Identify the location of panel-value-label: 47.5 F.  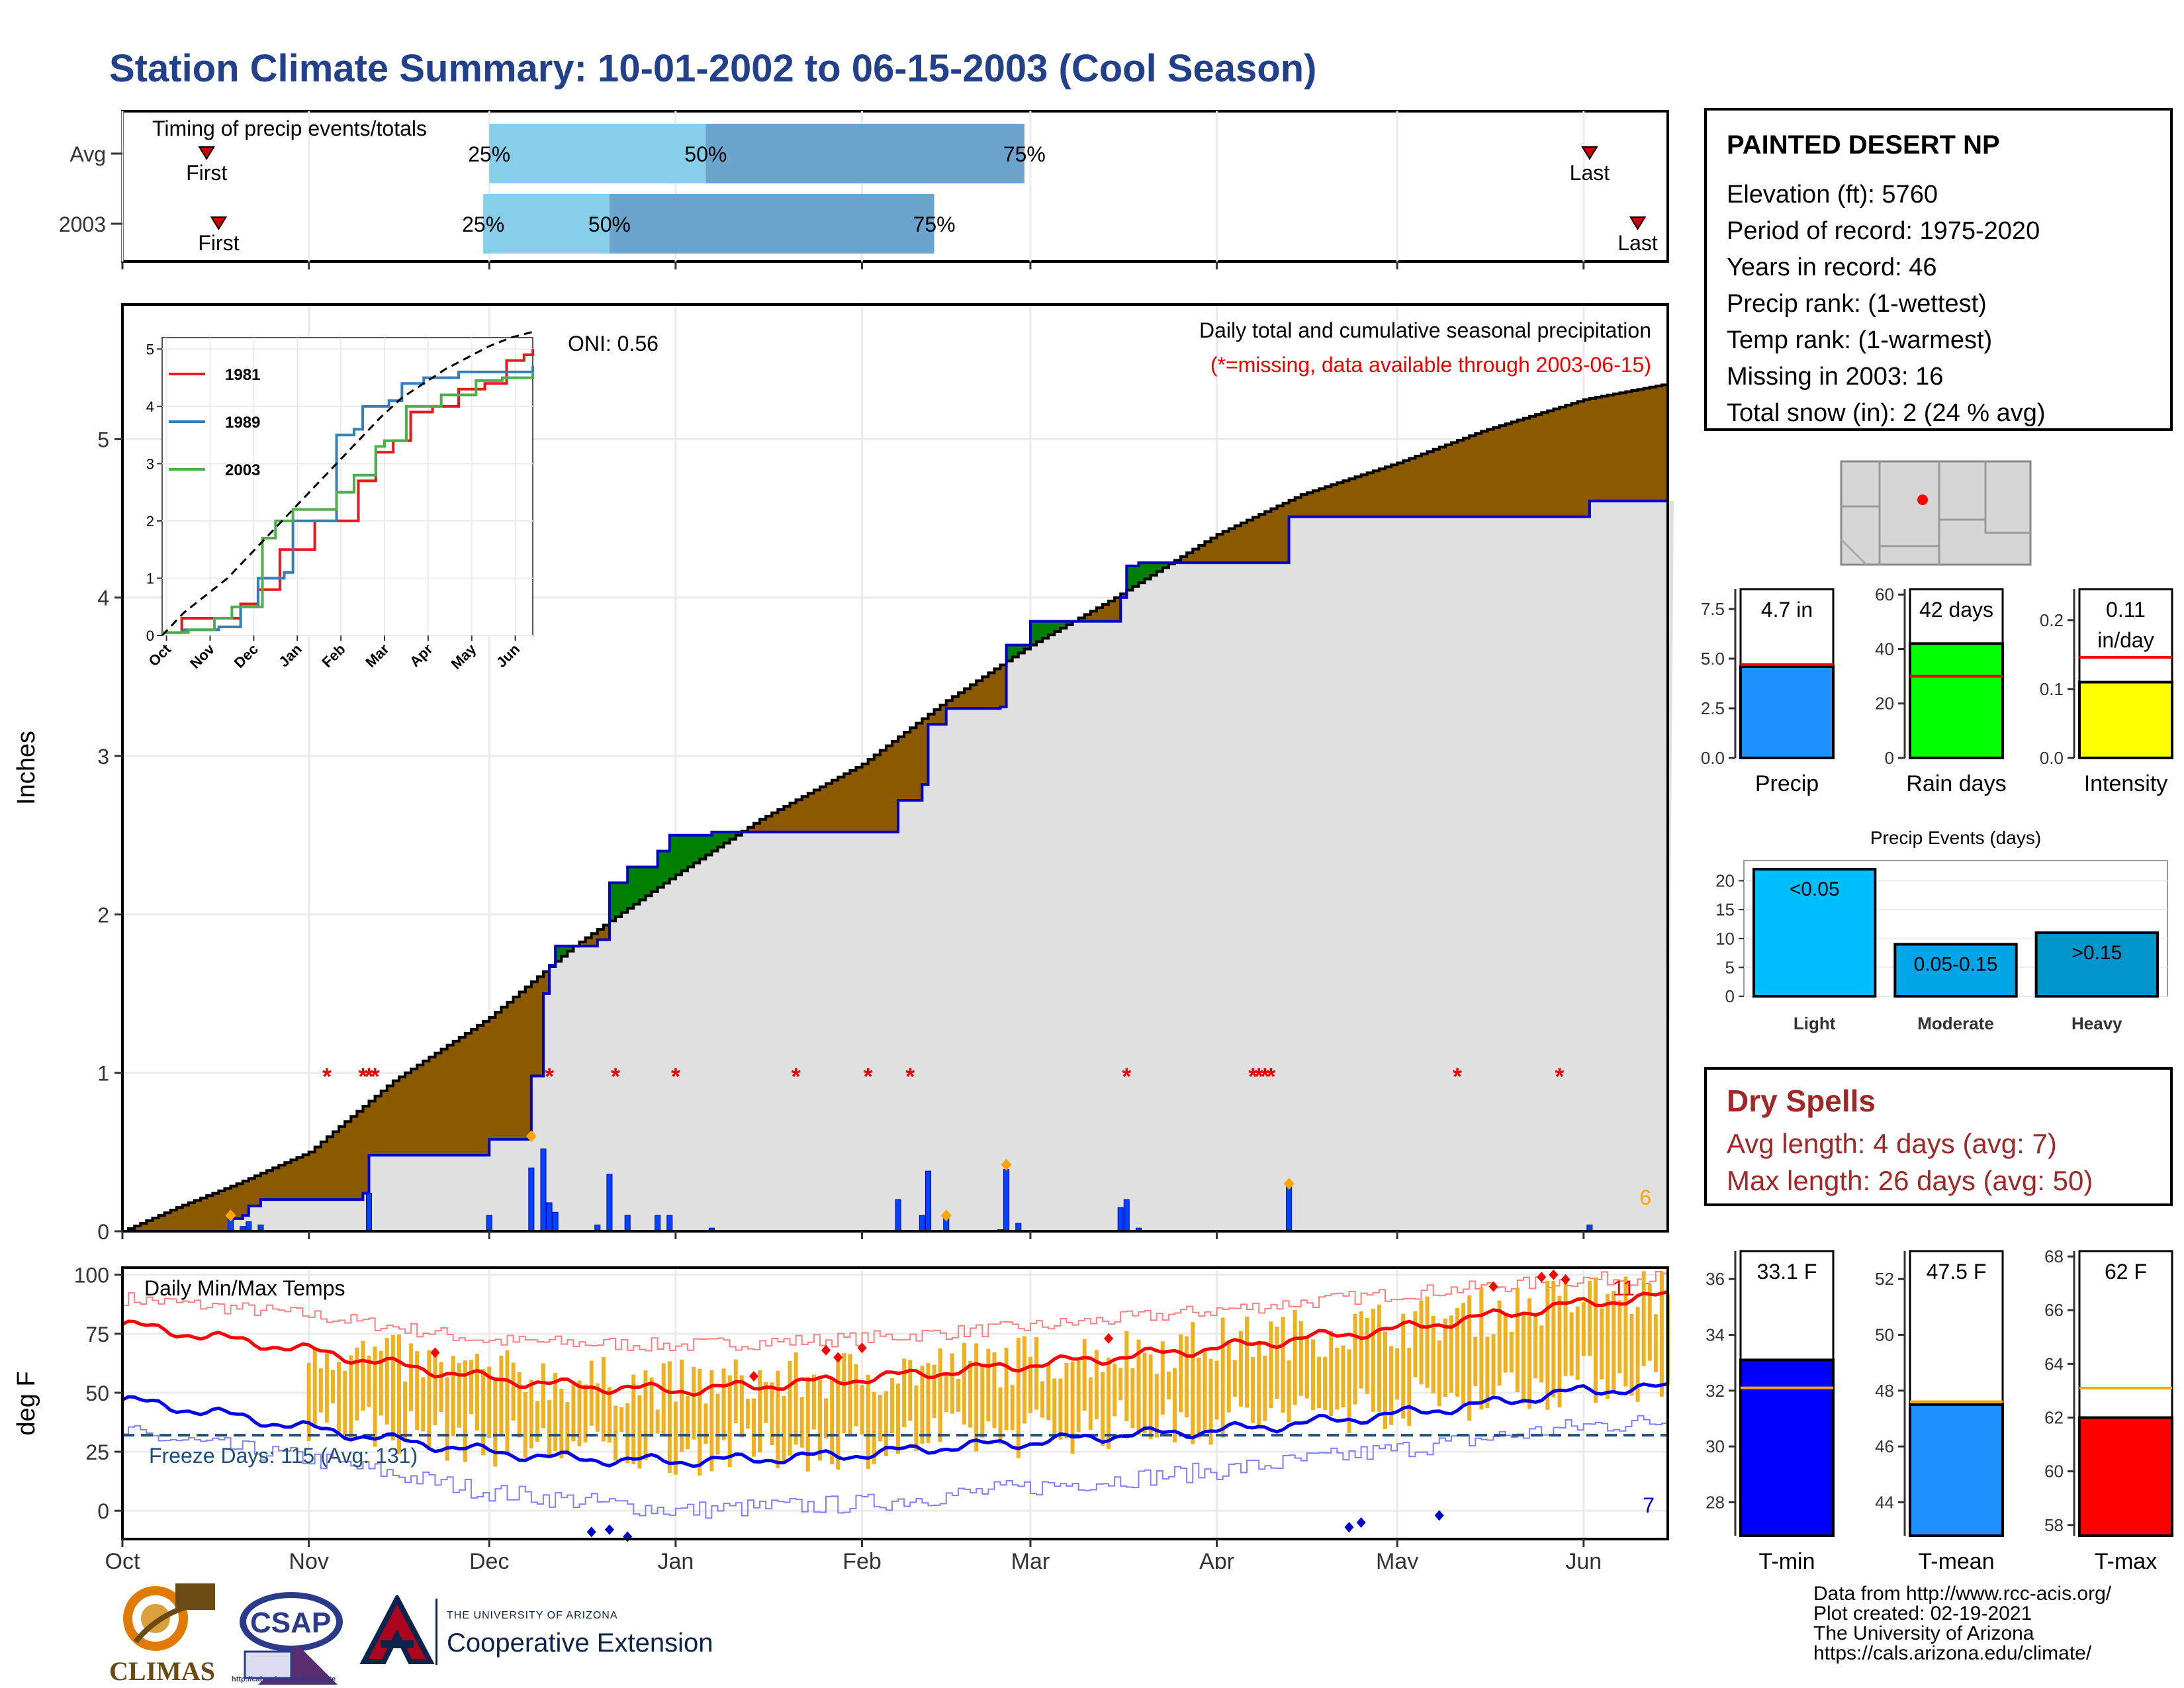
(1957, 1272).